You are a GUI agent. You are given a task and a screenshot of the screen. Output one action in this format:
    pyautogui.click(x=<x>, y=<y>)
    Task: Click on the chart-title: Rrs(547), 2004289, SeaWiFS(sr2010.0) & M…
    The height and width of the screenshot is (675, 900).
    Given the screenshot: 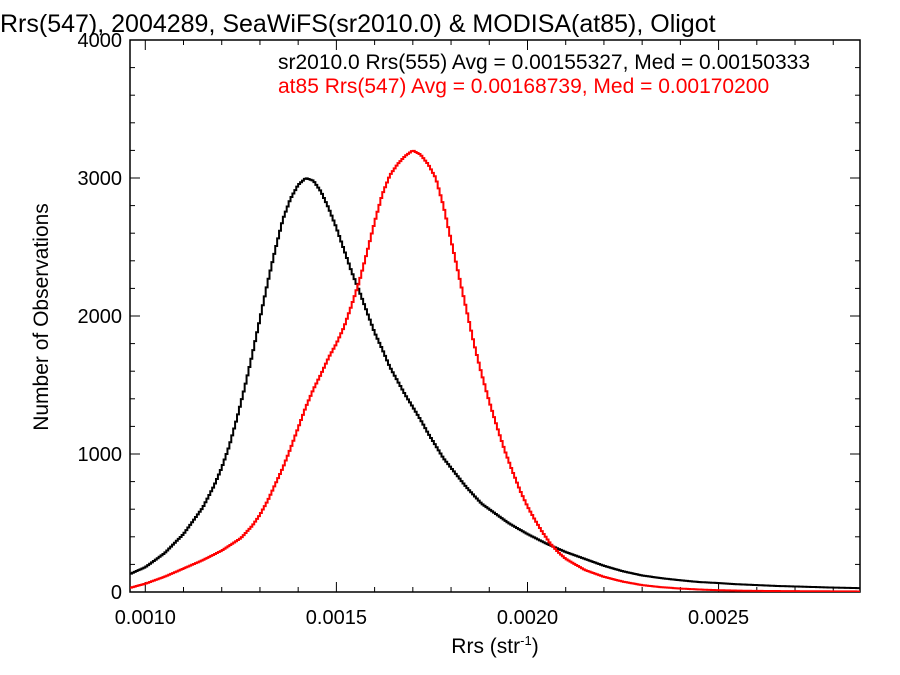 What is the action you would take?
    pyautogui.click(x=358, y=24)
    